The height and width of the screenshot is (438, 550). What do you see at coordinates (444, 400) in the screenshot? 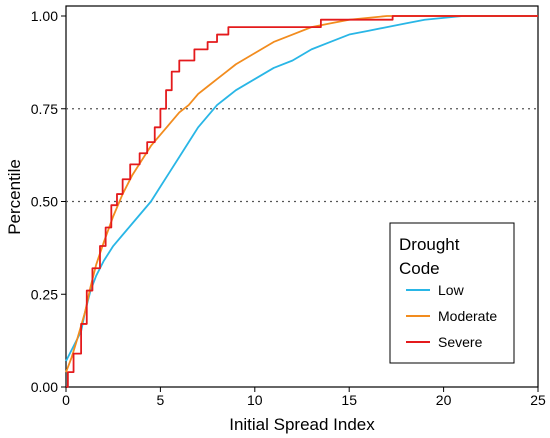
I see `x-tick-label: 20` at bounding box center [444, 400].